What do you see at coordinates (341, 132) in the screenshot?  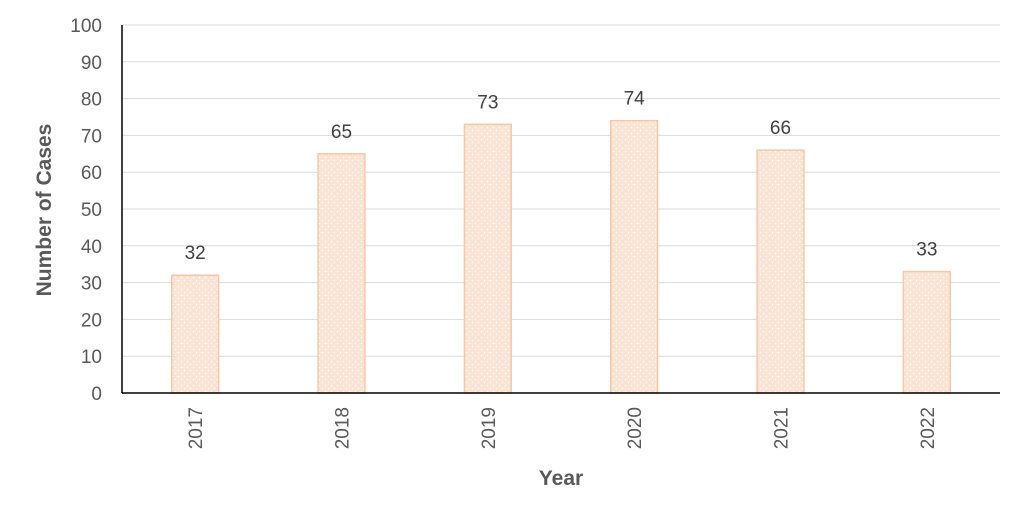 I see `data-label-2018: 65` at bounding box center [341, 132].